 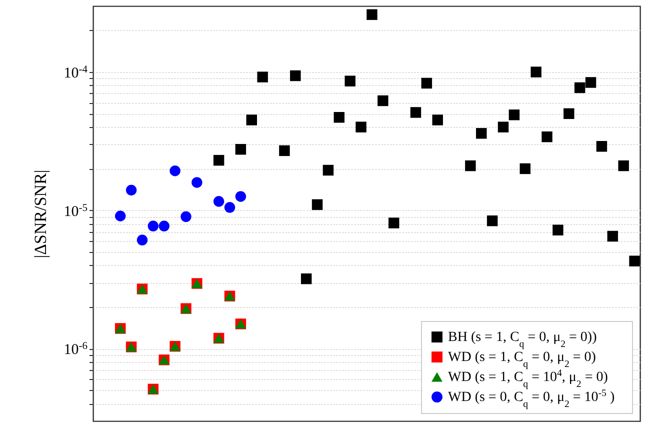 I want to click on y-tick-label: 10$^{-5}$, so click(x=76, y=211).